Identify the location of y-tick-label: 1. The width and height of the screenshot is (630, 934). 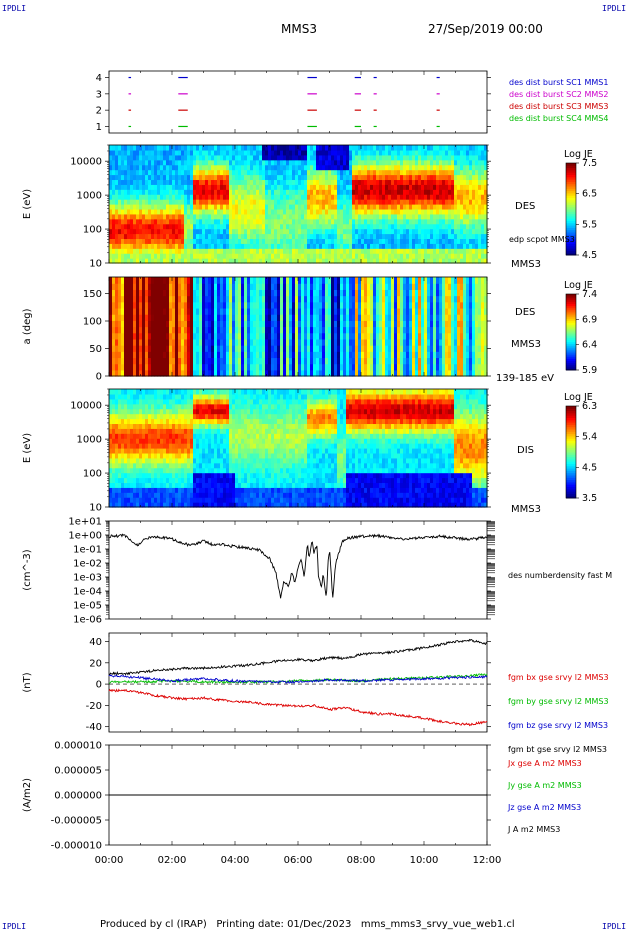
(99, 127).